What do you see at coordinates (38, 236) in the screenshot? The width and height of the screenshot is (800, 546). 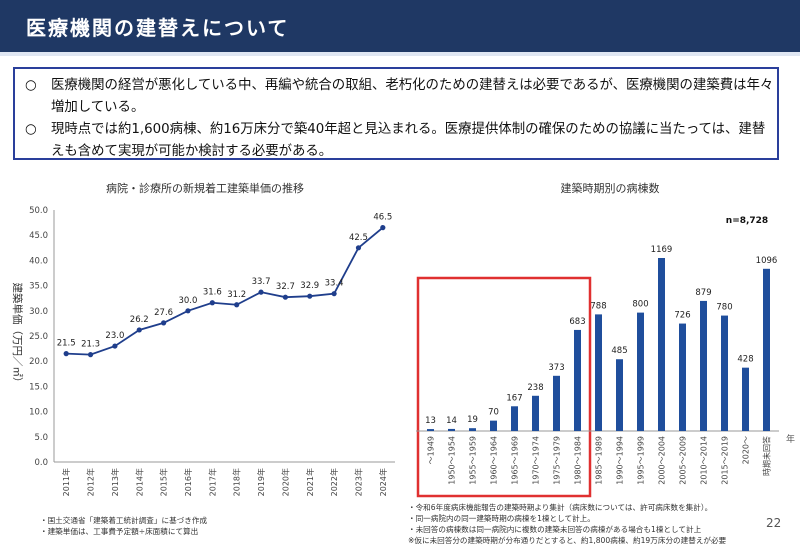 I see `y-tick-label: 45.0` at bounding box center [38, 236].